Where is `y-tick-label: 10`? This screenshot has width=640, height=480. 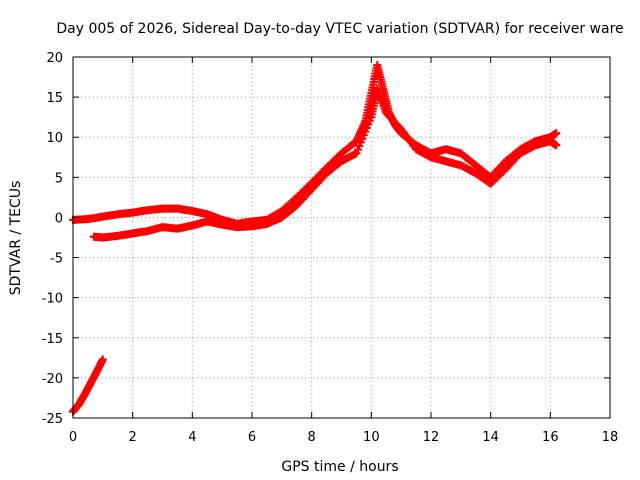
y-tick-label: 10 is located at coordinates (54, 138).